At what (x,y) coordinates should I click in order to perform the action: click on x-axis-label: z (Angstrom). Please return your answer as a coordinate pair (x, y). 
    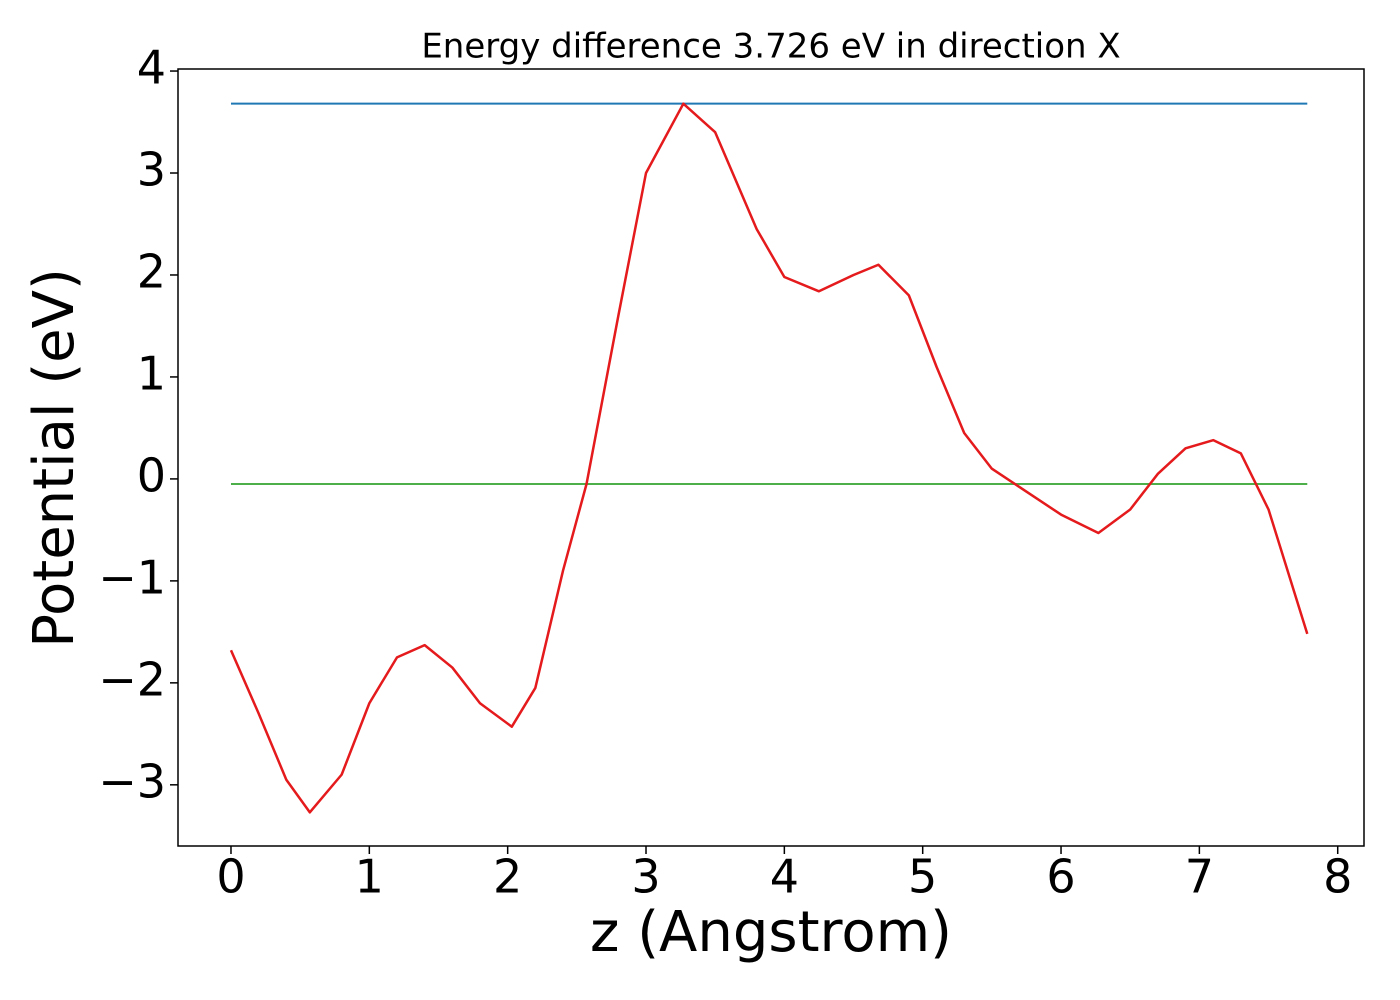
    Looking at the image, I should click on (771, 932).